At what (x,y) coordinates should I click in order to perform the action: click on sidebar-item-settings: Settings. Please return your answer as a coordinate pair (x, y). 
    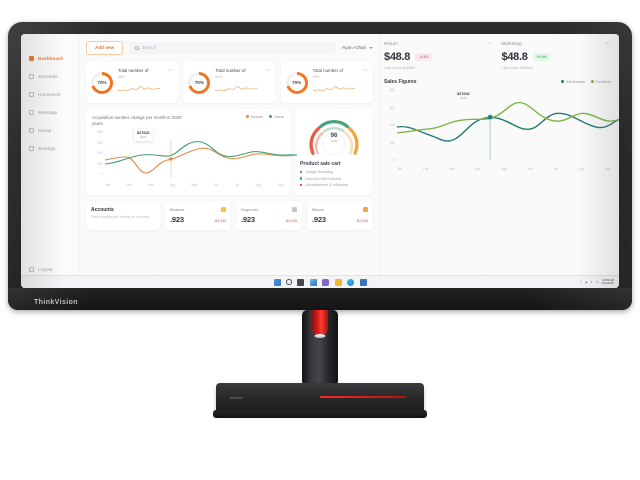
    Looking at the image, I should click on (49, 148).